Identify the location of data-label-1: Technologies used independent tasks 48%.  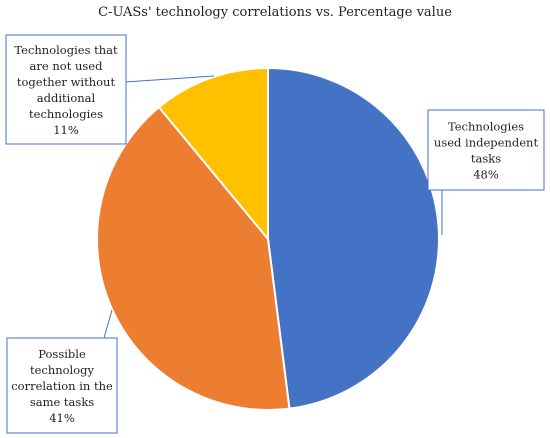
(486, 150).